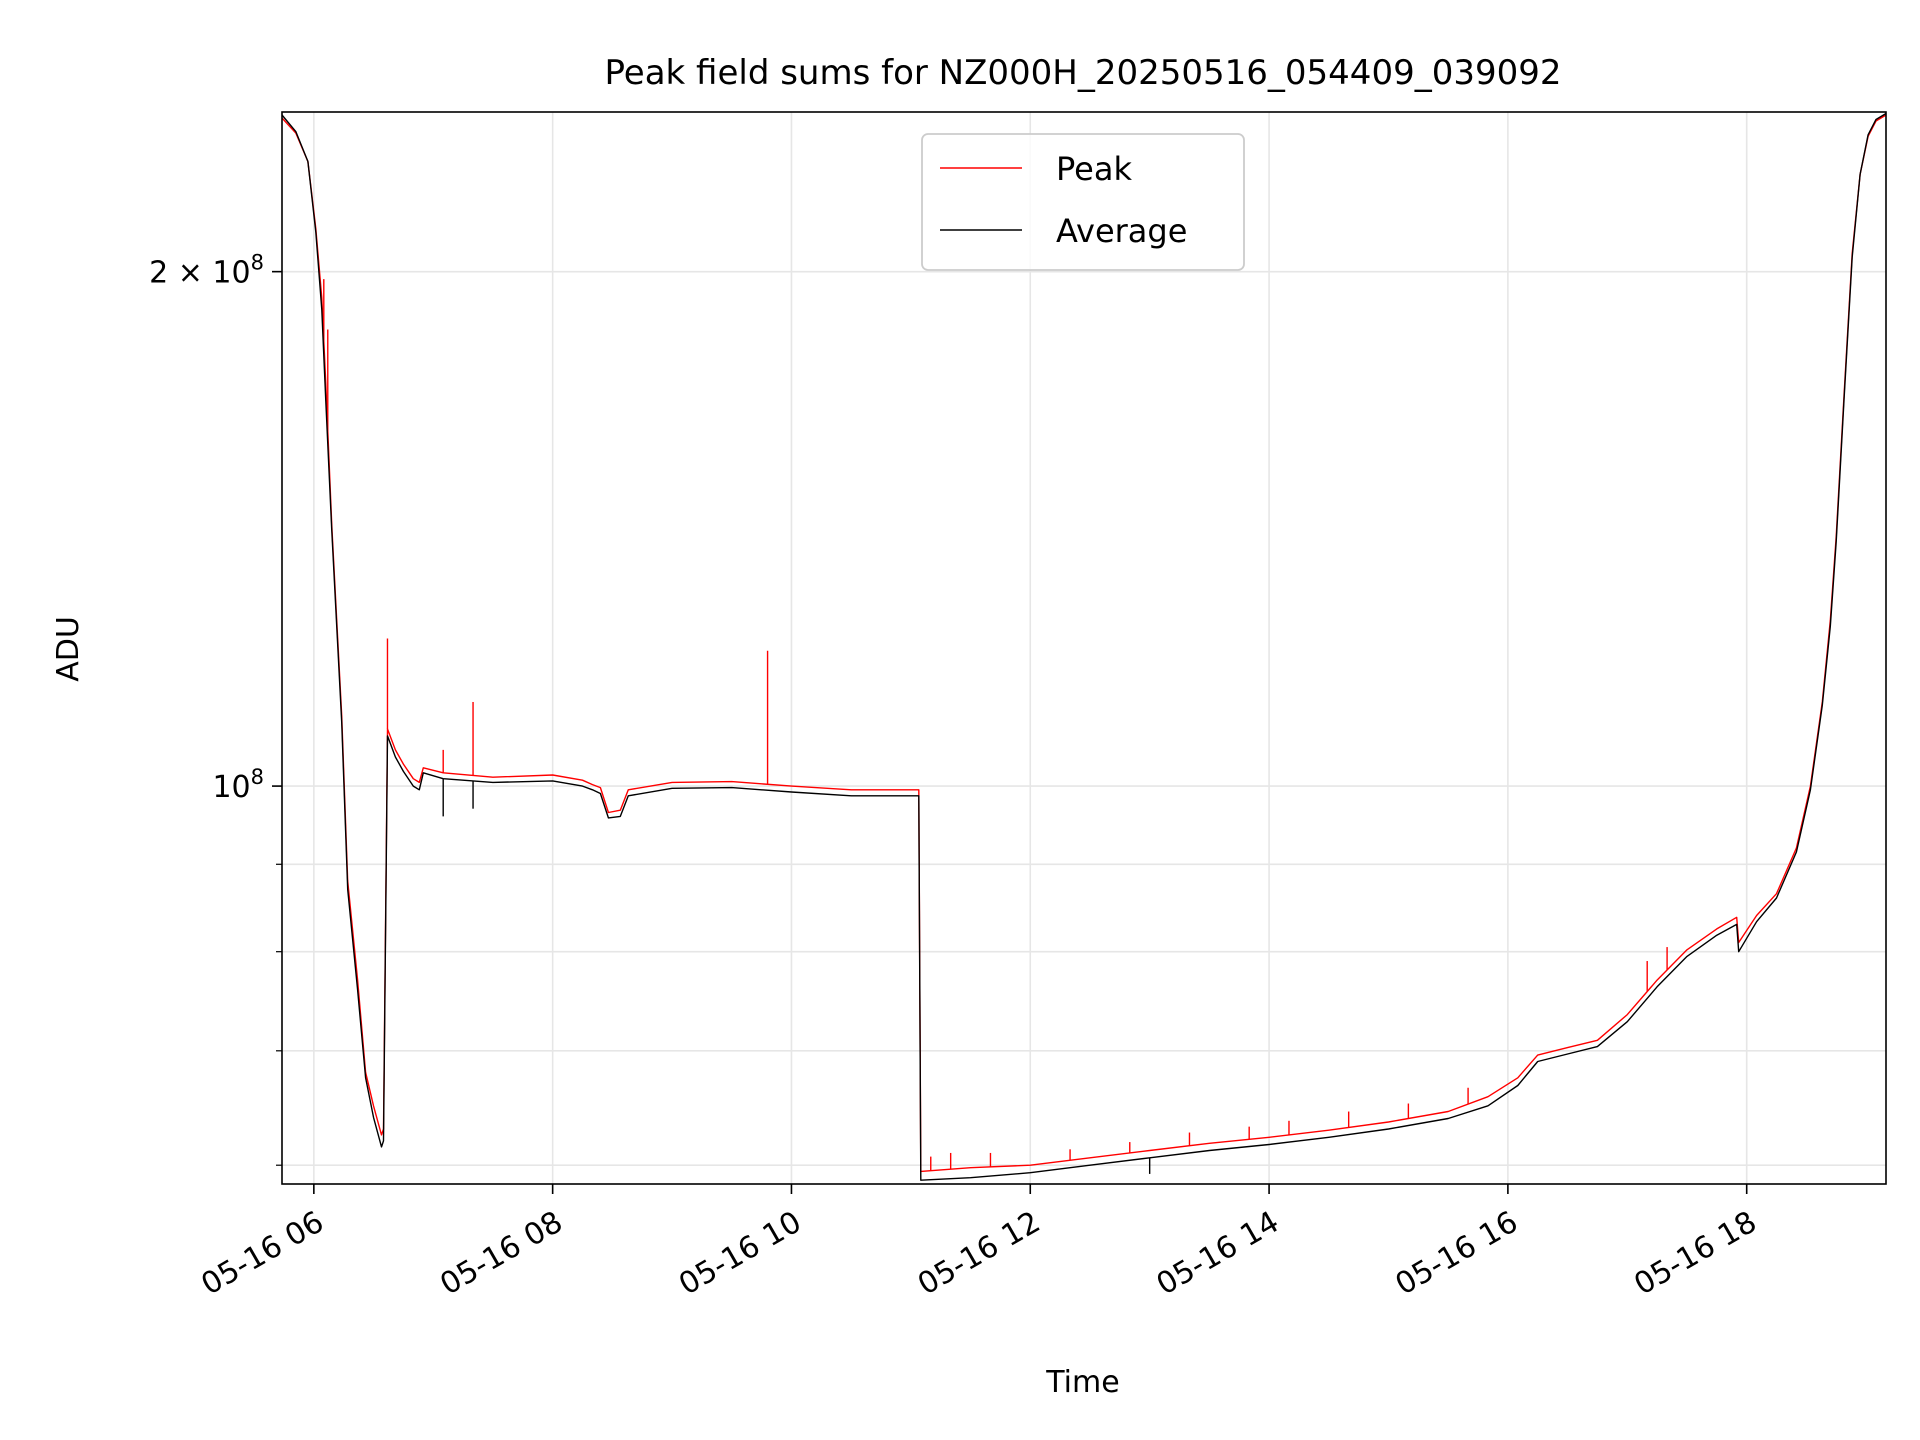 The width and height of the screenshot is (1920, 1440). I want to click on legend-label-peak: Peak, so click(1094, 169).